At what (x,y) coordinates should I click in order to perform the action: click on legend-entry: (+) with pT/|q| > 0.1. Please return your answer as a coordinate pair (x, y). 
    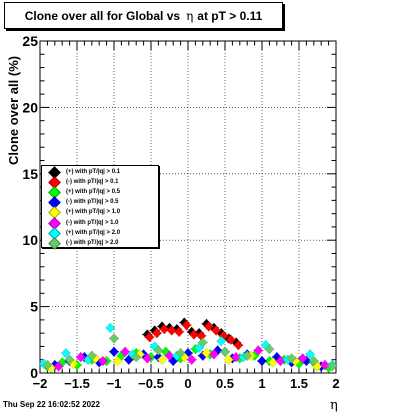
    Looking at the image, I should click on (100, 172).